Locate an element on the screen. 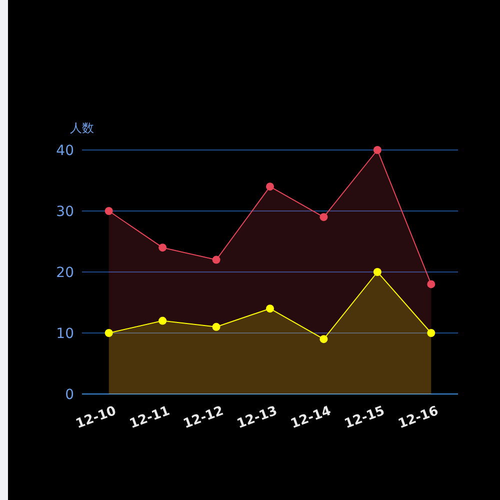 Image resolution: width=500 pixels, height=500 pixels. x-tick-label: 12-13 is located at coordinates (257, 418).